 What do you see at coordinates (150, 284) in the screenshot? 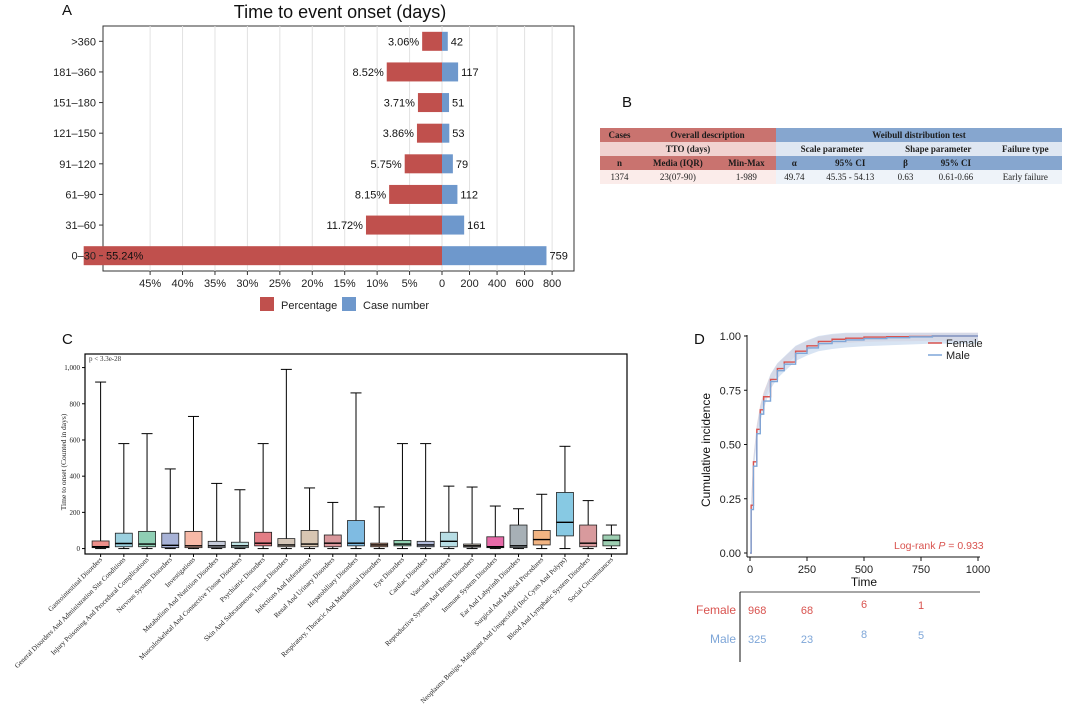
I see `x-tick-label-left-0: 45%` at bounding box center [150, 284].